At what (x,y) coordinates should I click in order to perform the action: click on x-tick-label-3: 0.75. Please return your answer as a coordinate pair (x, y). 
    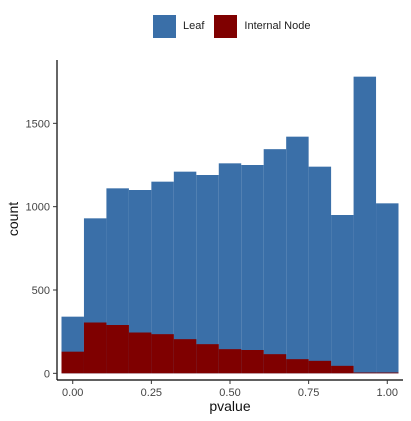
    Looking at the image, I should click on (308, 393).